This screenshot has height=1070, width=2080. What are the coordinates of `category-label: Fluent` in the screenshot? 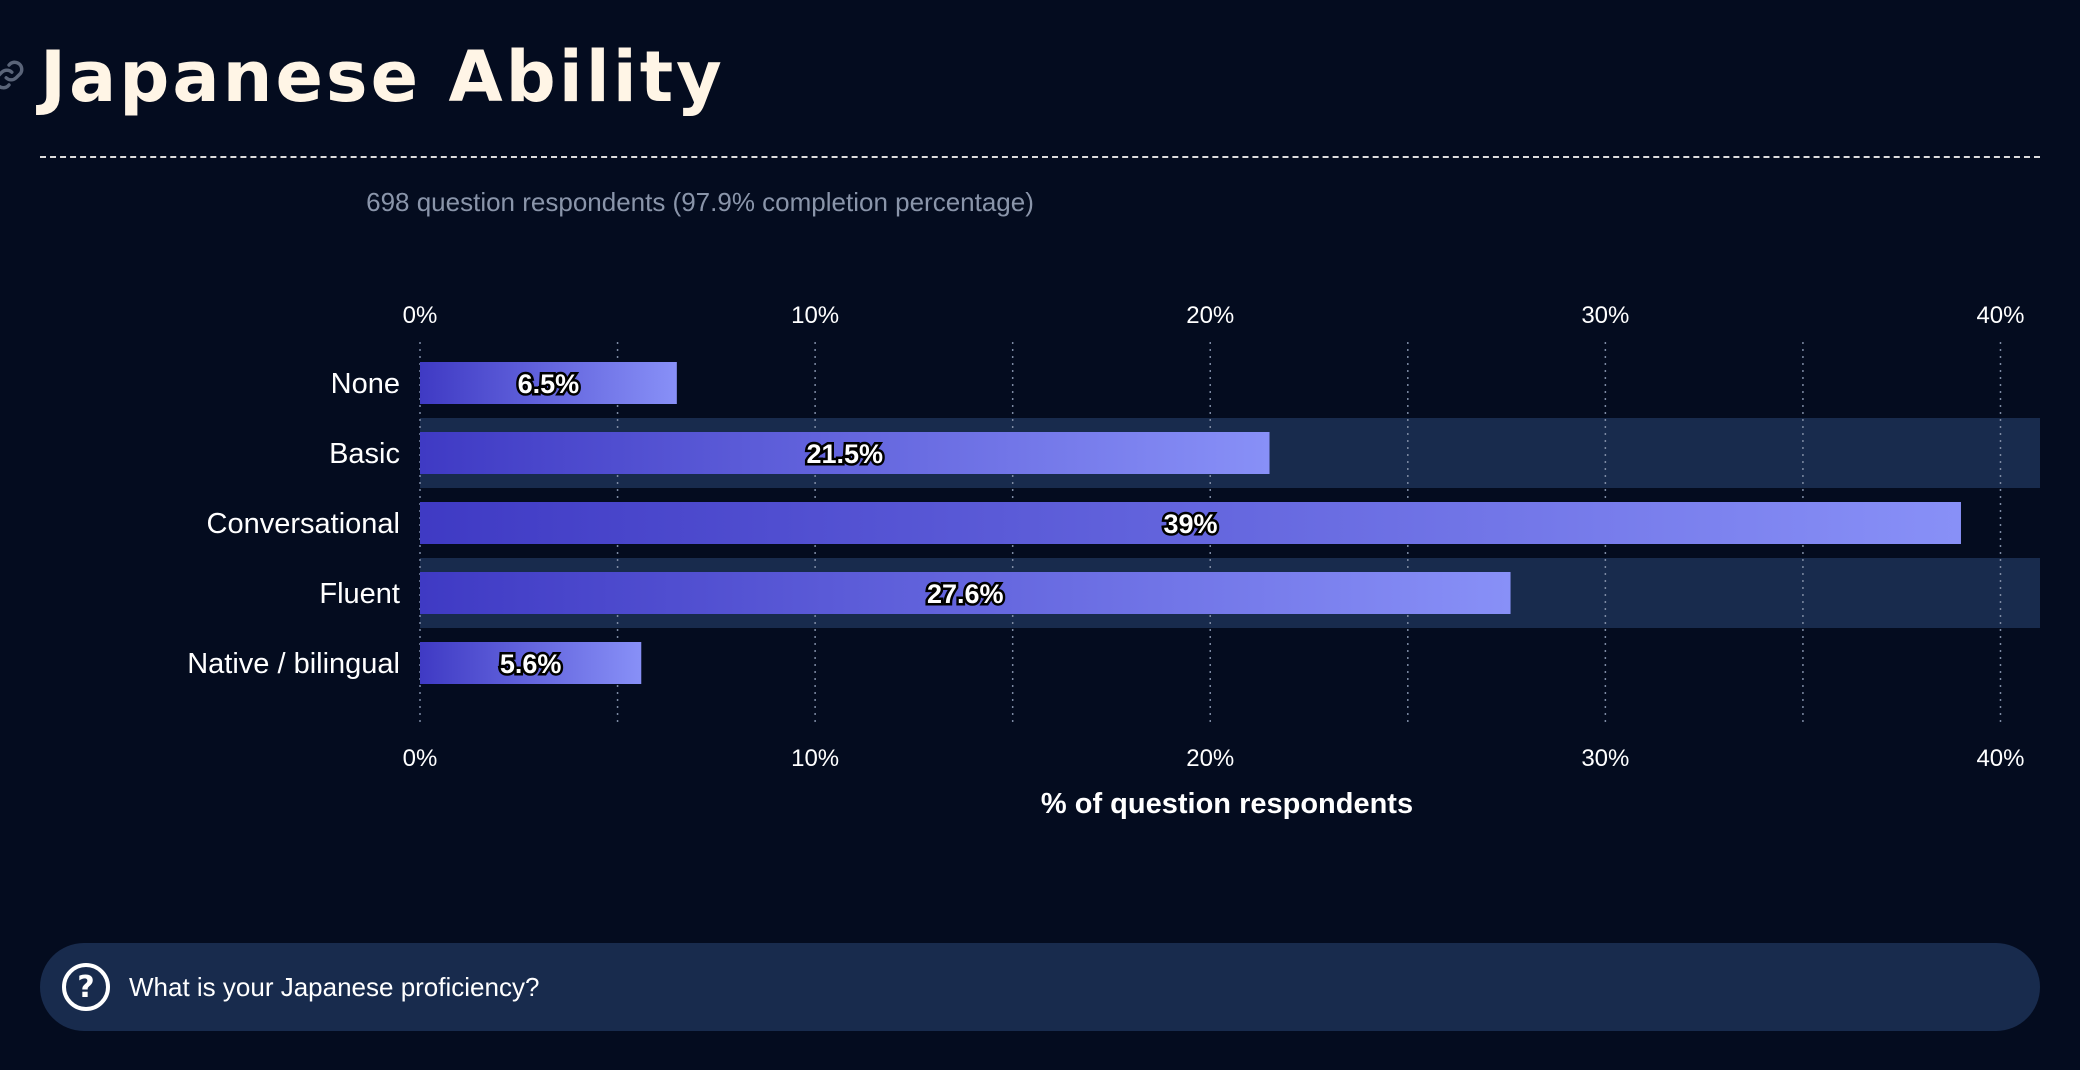 It's located at (359, 594).